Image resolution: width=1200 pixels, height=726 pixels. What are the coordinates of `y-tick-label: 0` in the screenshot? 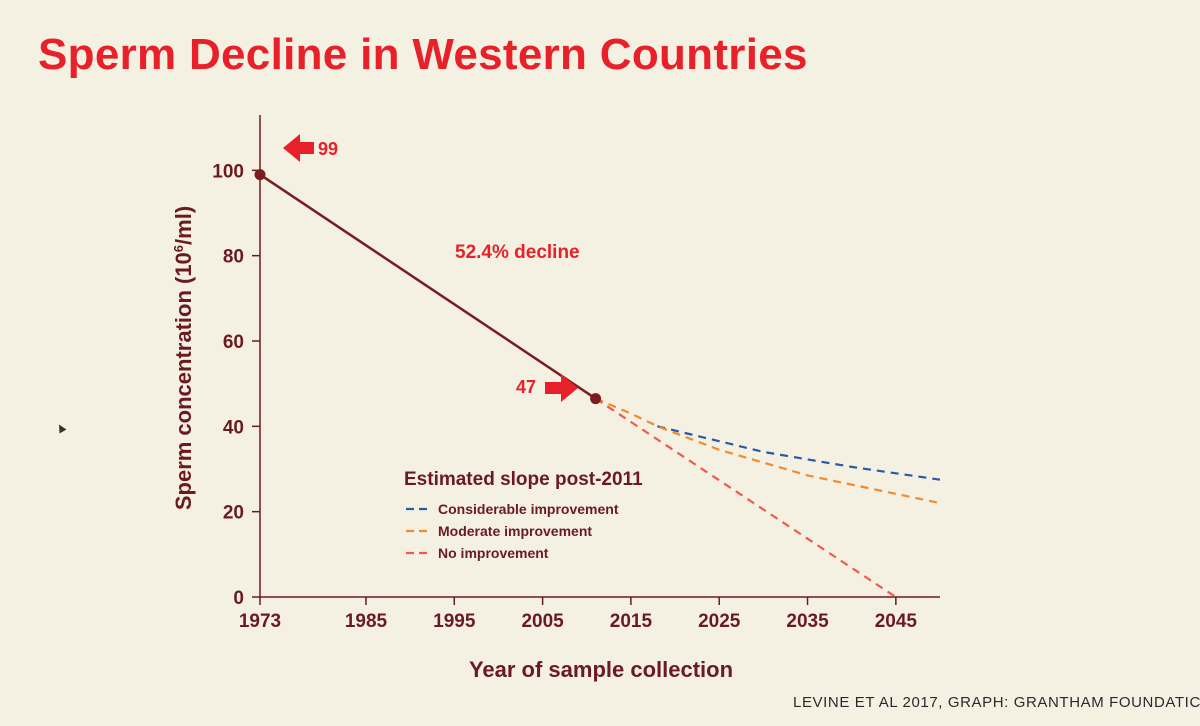 It's located at (238, 598).